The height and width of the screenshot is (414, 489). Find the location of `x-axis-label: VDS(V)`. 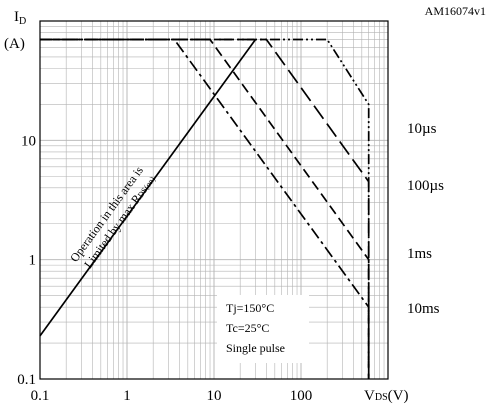

x-axis-label: VDS(V) is located at coordinates (386, 396).